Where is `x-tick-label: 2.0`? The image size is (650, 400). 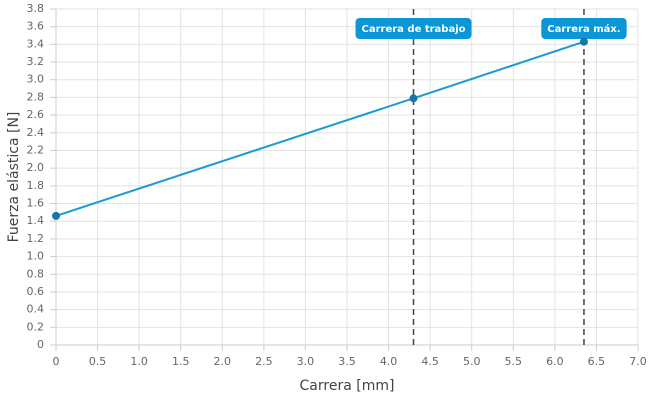 x-tick-label: 2.0 is located at coordinates (223, 361).